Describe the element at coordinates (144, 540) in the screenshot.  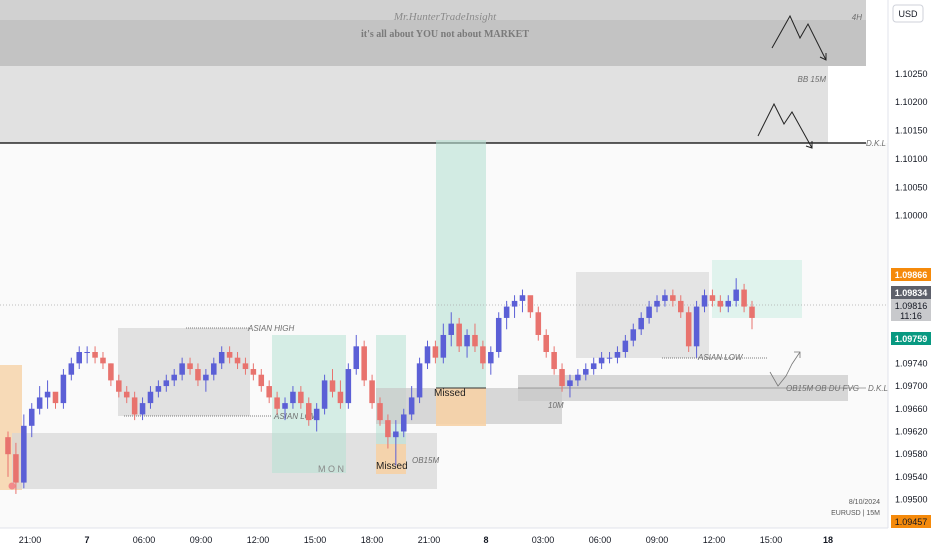
I see `time-tick-2: 06:00` at that location.